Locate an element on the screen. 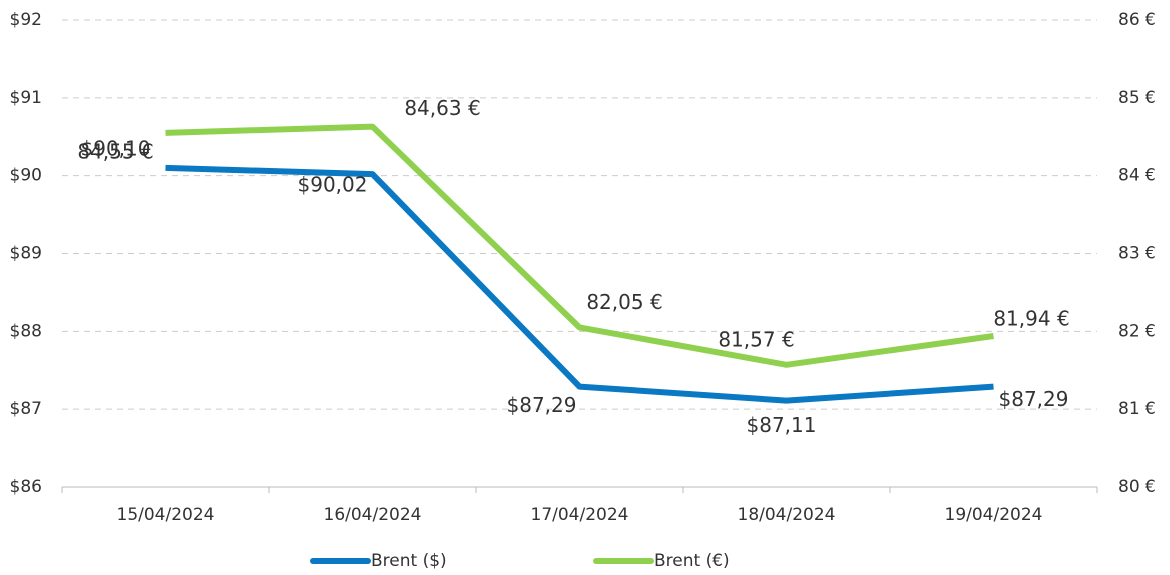 The image size is (1170, 575). y2-tick-label: 81 € is located at coordinates (1137, 409).